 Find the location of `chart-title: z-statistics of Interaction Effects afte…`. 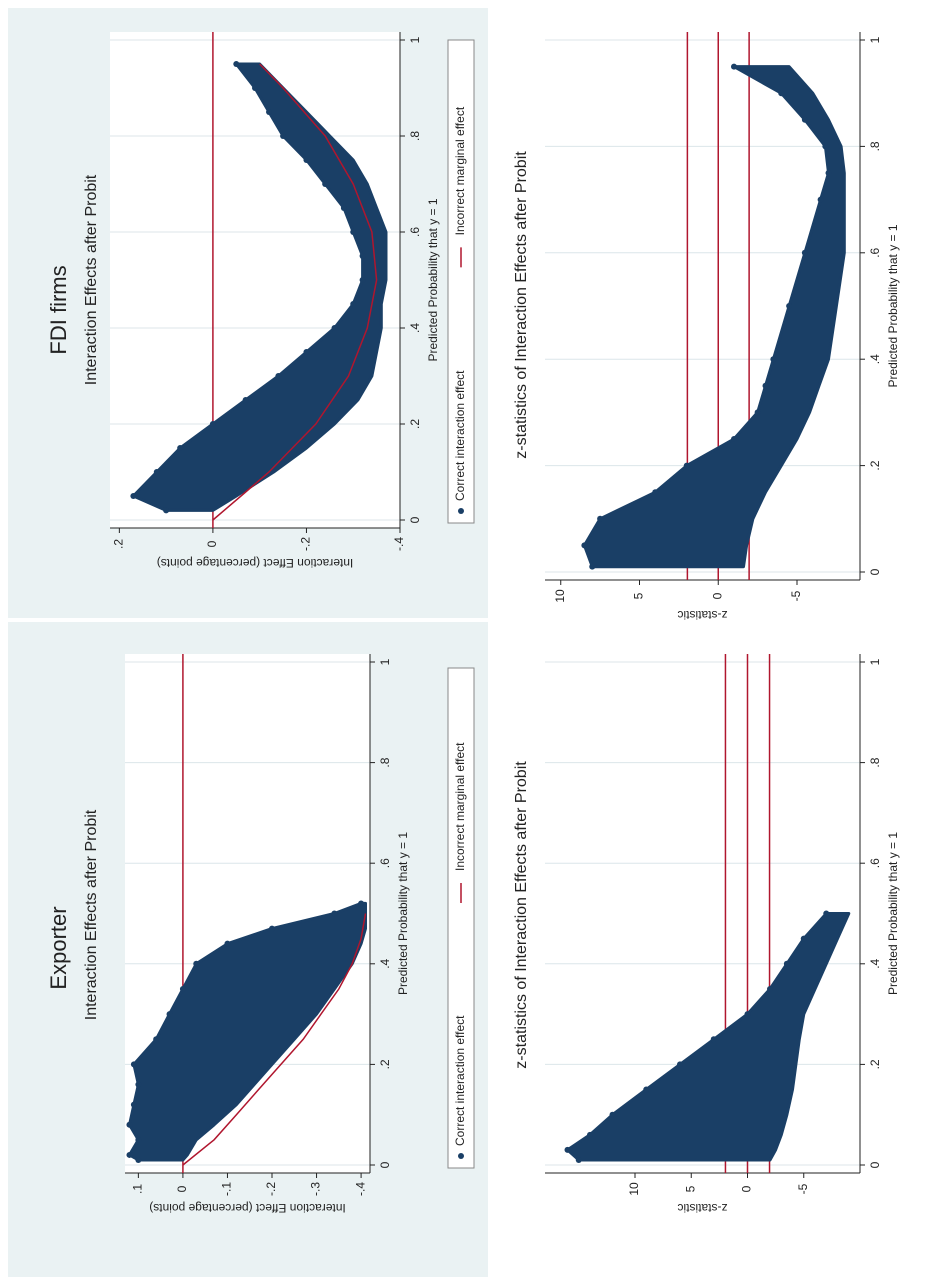

chart-title: z-statistics of Interaction Effects afte… is located at coordinates (521, 305).